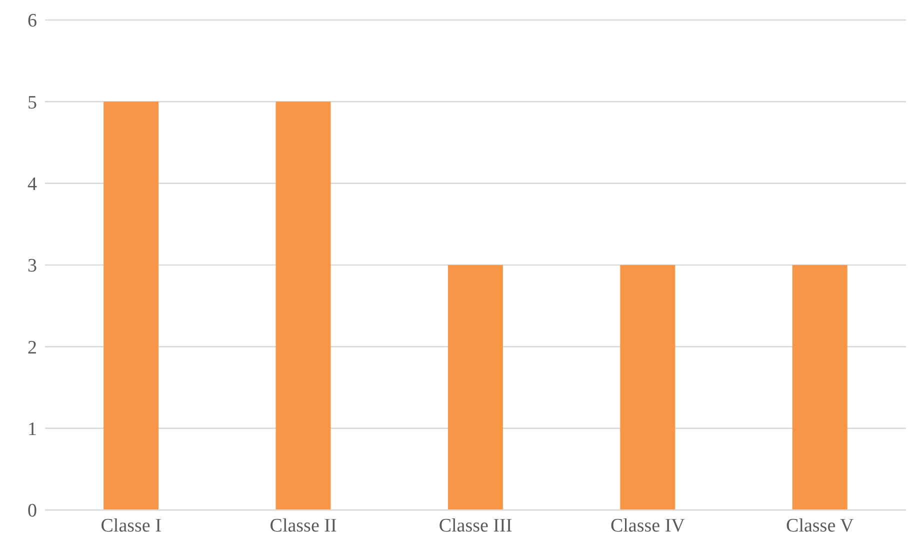 Image resolution: width=914 pixels, height=550 pixels. Describe the element at coordinates (32, 347) in the screenshot. I see `y-tick-label: 2` at that location.